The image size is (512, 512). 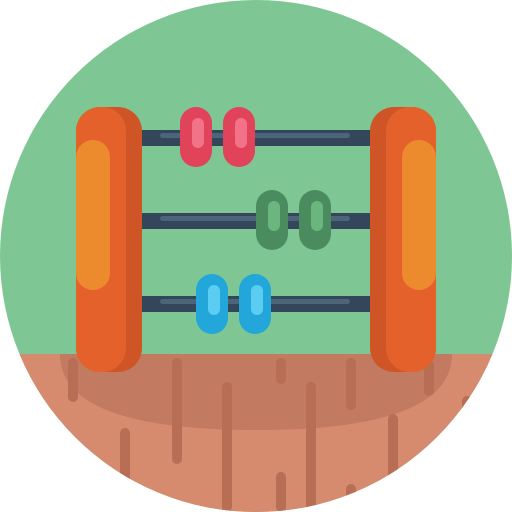 What do you see at coordinates (109, 239) in the screenshot?
I see `frame-left-post` at bounding box center [109, 239].